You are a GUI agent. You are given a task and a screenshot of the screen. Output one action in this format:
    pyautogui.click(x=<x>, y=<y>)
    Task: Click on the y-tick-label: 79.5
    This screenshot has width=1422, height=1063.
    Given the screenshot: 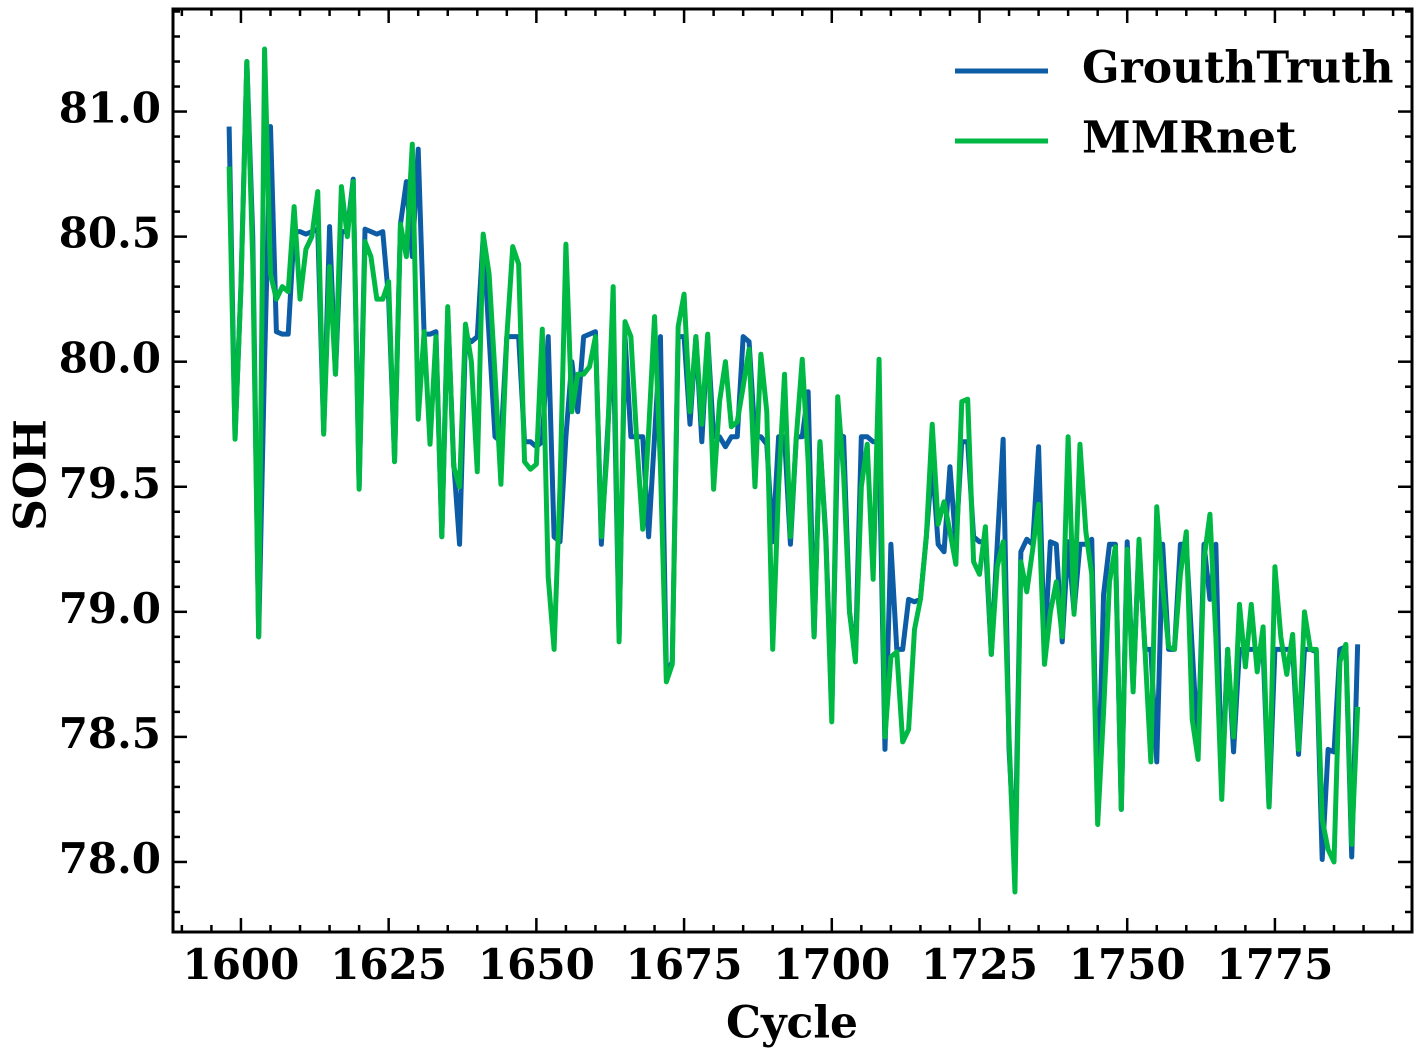 What is the action you would take?
    pyautogui.click(x=110, y=483)
    